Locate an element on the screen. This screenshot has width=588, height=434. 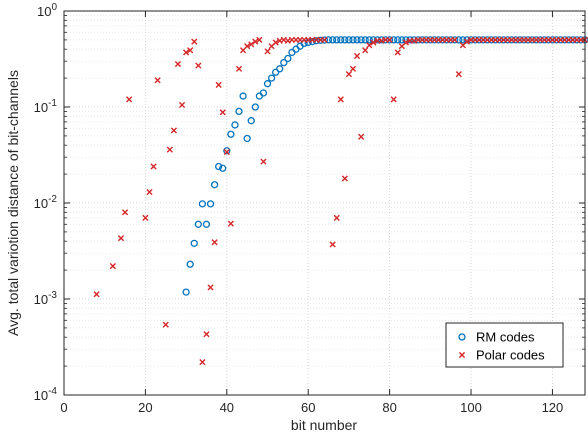
y-tick-labels: 10⁻⁴ 10⁻³ 10⁻² 10⁻¹ 10⁰ is located at coordinates (46, 202).